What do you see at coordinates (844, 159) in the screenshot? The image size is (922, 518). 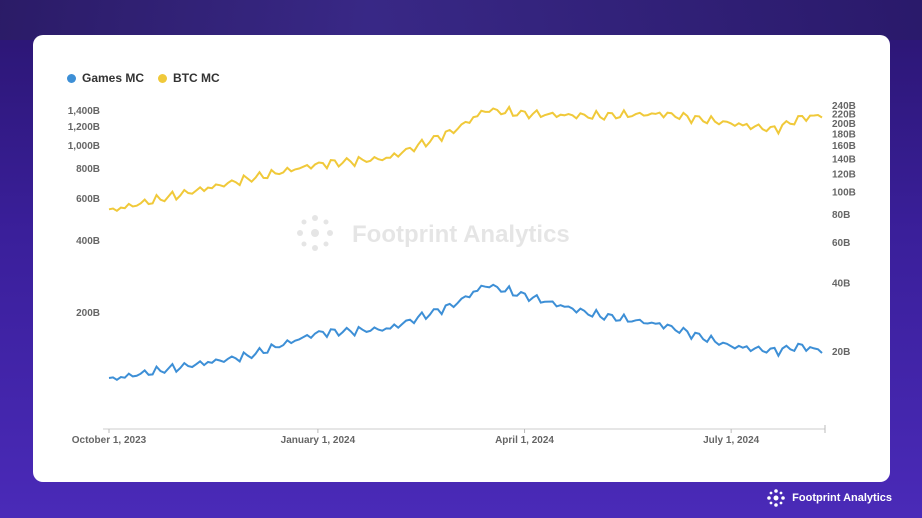 I see `right-tick-label: 140B` at bounding box center [844, 159].